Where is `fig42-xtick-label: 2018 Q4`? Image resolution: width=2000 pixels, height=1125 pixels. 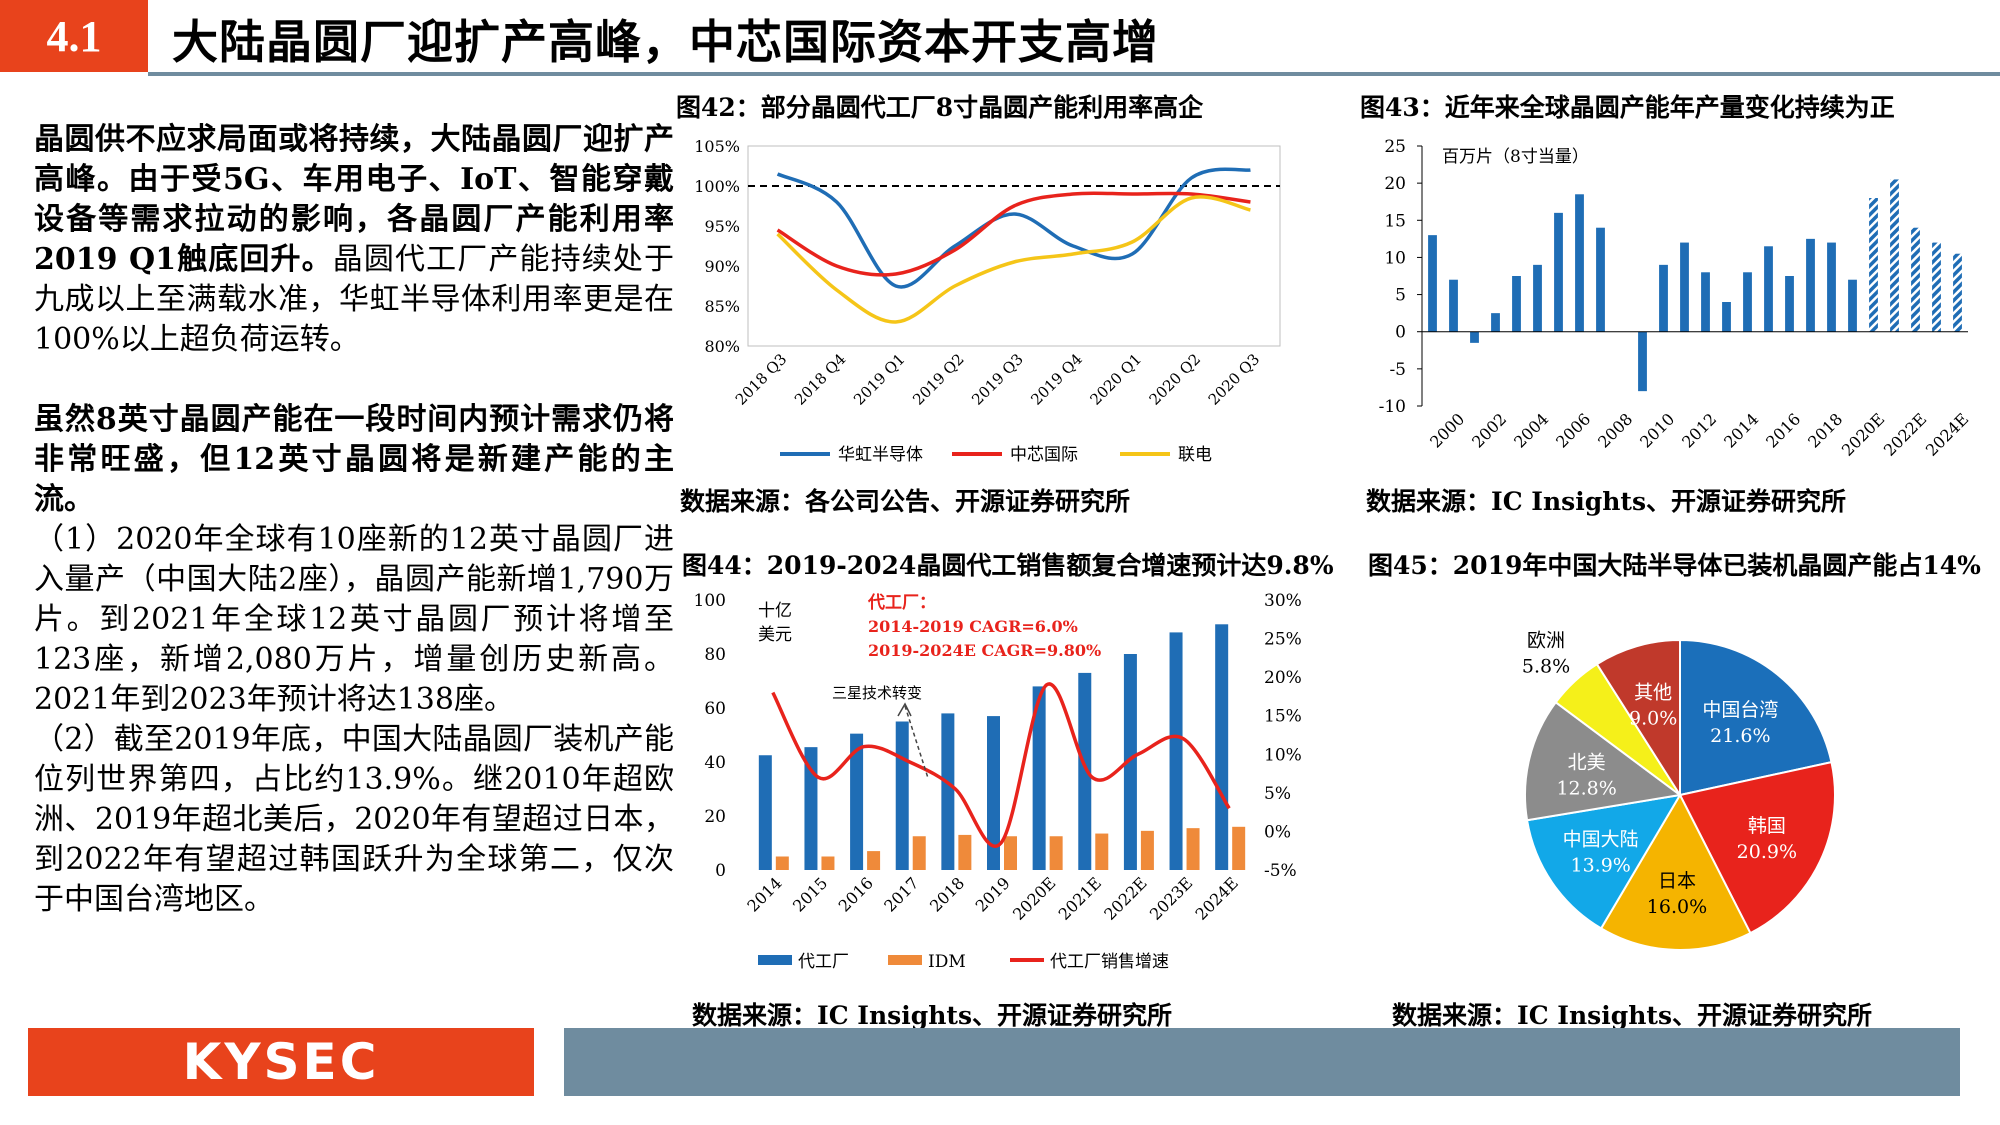 fig42-xtick-label: 2018 Q4 is located at coordinates (820, 379).